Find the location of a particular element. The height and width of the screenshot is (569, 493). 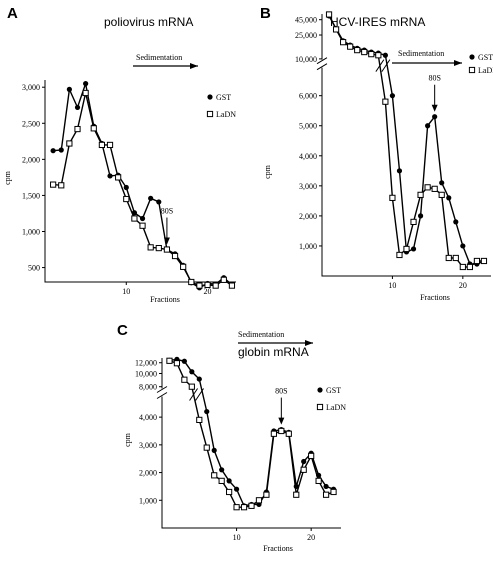

y-tick-label: 10,000 is located at coordinates (146, 374).